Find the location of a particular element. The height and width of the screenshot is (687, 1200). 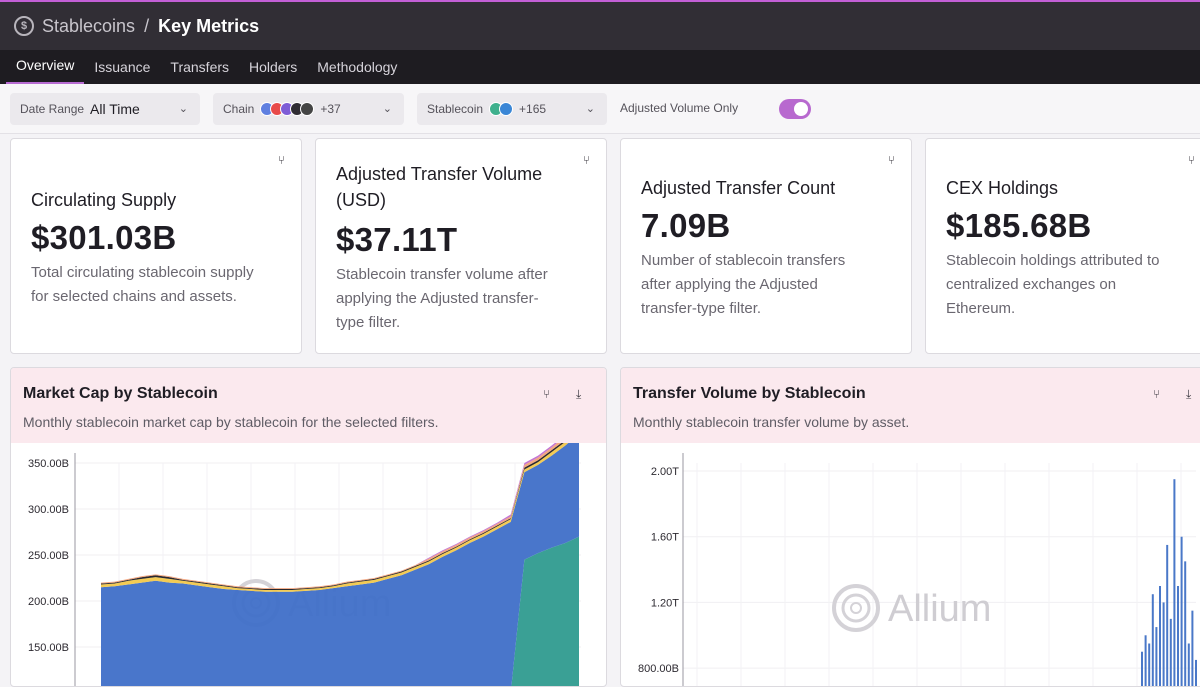

chain-dropdown: Chain +37 ⌄ is located at coordinates (308, 109).